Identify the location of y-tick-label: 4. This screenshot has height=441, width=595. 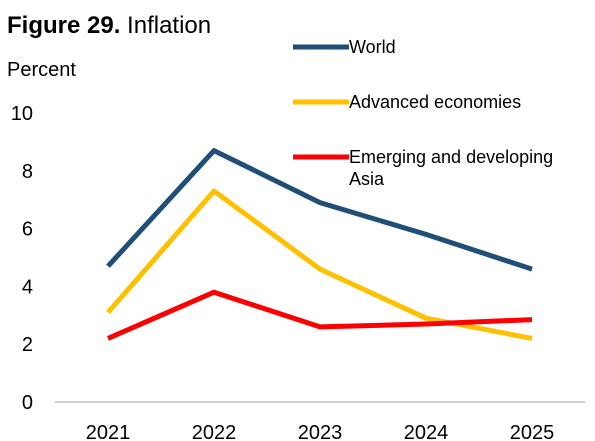
(27, 287).